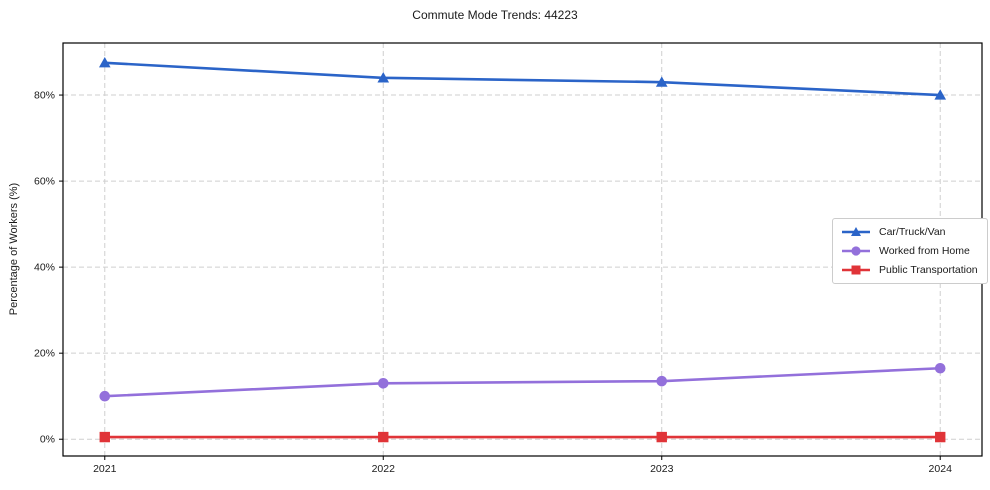 The image size is (990, 490). Describe the element at coordinates (522, 437) in the screenshot. I see `series-public-transportation` at that location.